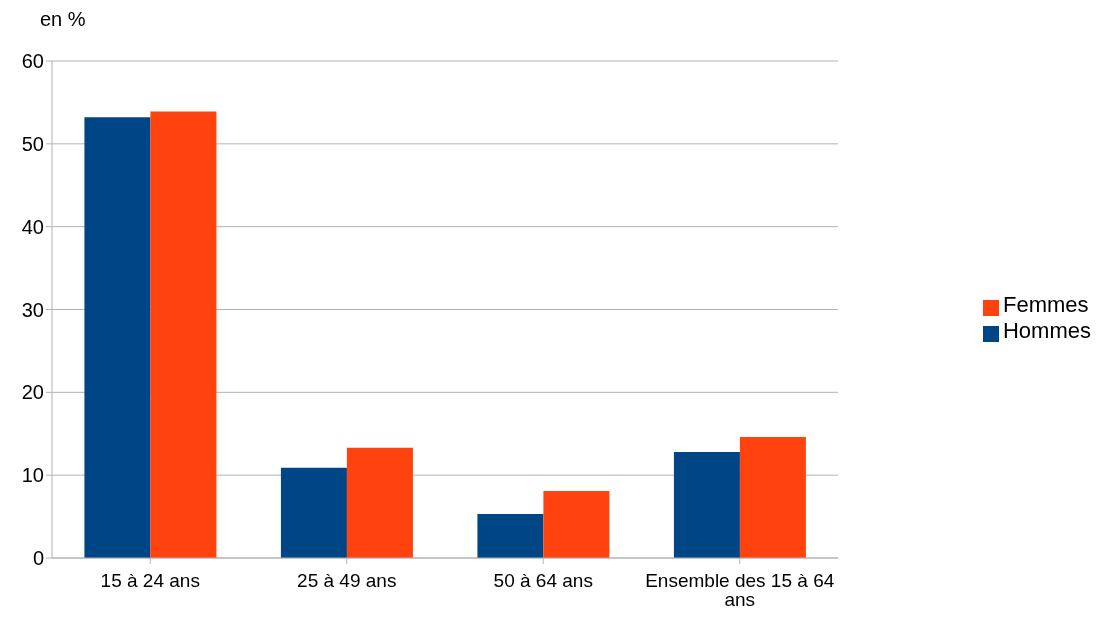 The width and height of the screenshot is (1109, 630). What do you see at coordinates (543, 581) in the screenshot?
I see `x-tick-label: 50 à 64 ans` at bounding box center [543, 581].